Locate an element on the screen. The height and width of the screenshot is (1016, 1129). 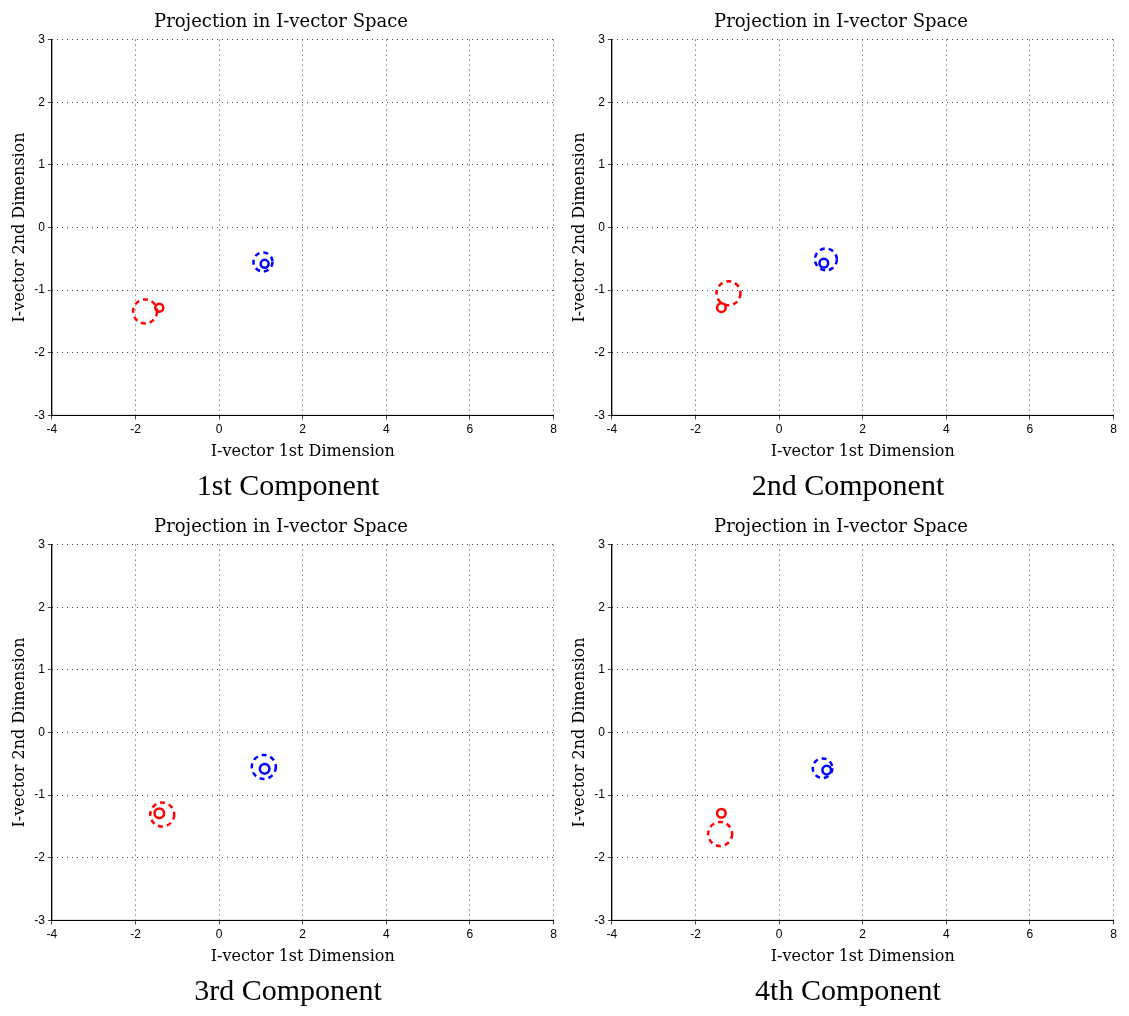
text: 2nd Component is located at coordinates (848, 485).